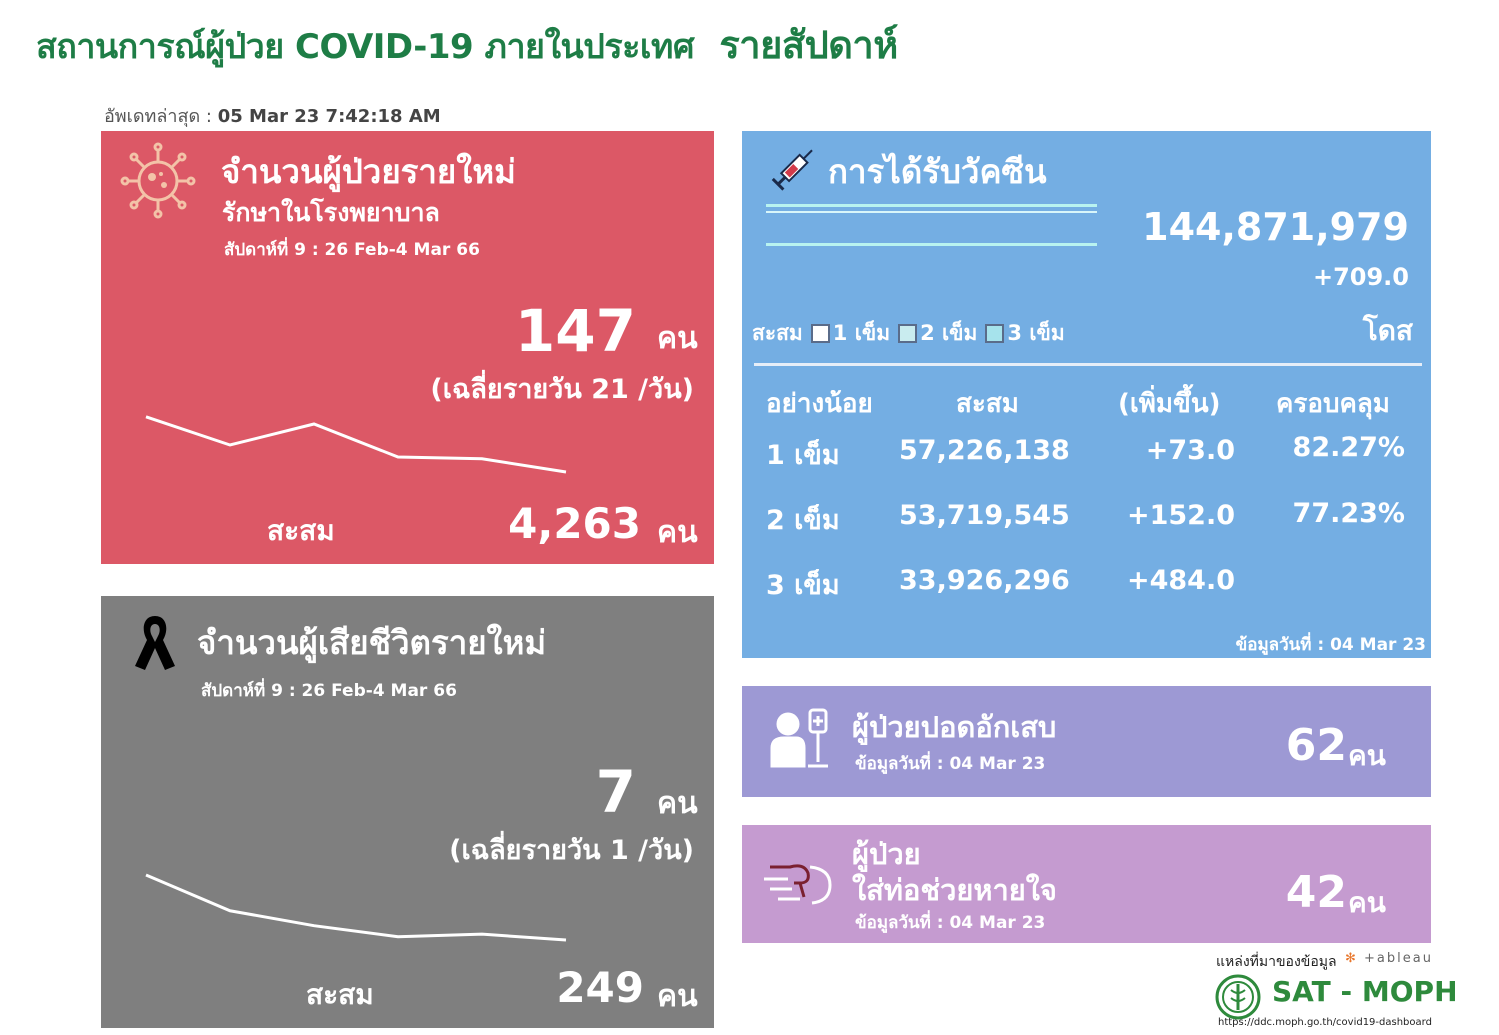 This screenshot has width=1499, height=1035. Describe the element at coordinates (1398, 958) in the screenshot. I see `tableau-logo-text: +ableau` at that location.